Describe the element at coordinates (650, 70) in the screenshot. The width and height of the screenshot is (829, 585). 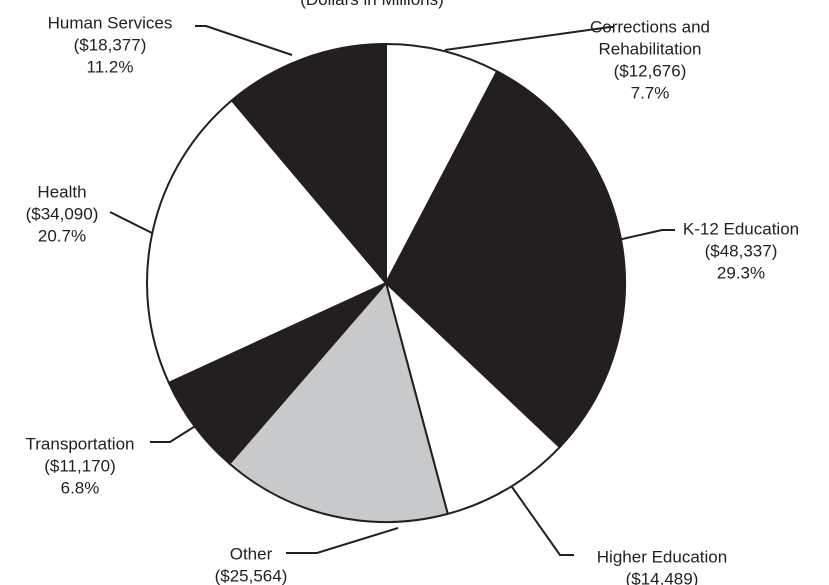
I see `slice-value-label: ($12,676)` at that location.